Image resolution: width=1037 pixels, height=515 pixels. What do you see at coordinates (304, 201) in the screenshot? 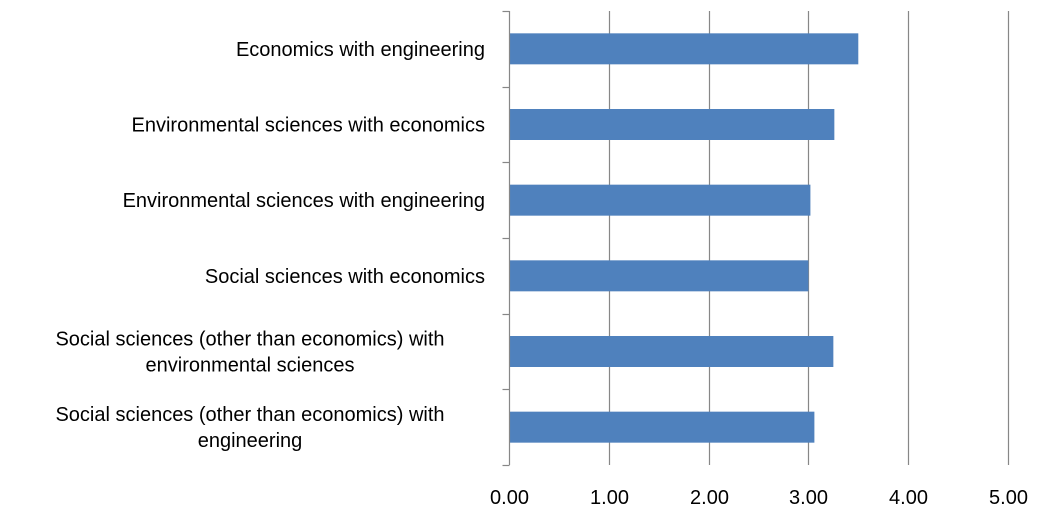
I see `category-label: Environmental sciences with engineering` at bounding box center [304, 201].